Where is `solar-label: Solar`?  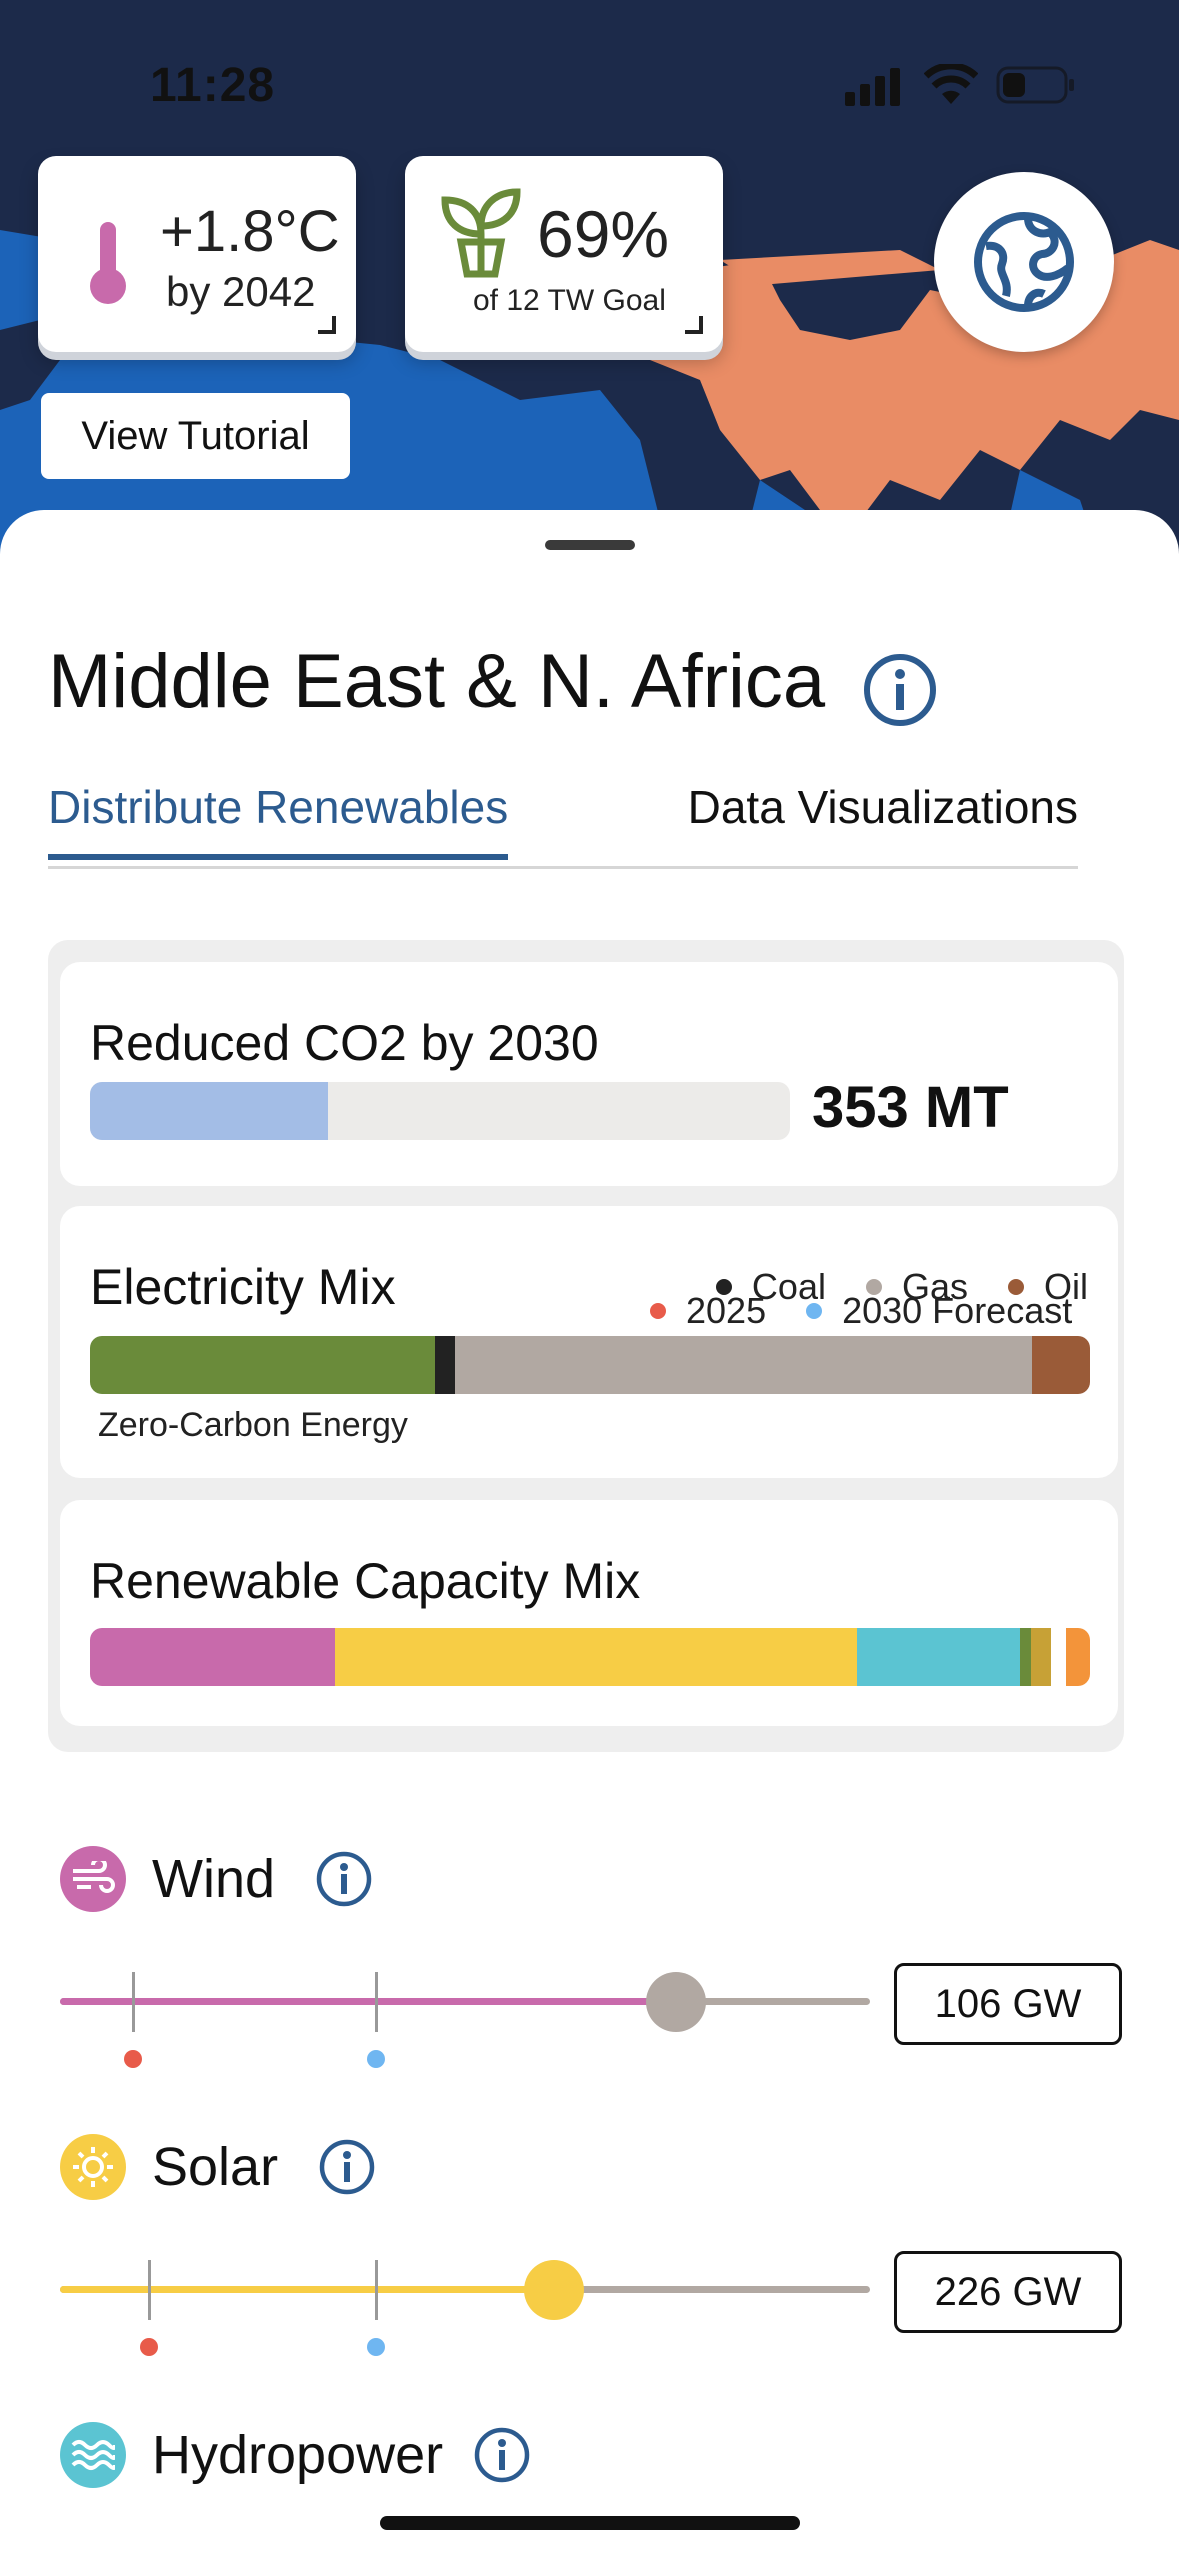 solar-label: Solar is located at coordinates (215, 2167).